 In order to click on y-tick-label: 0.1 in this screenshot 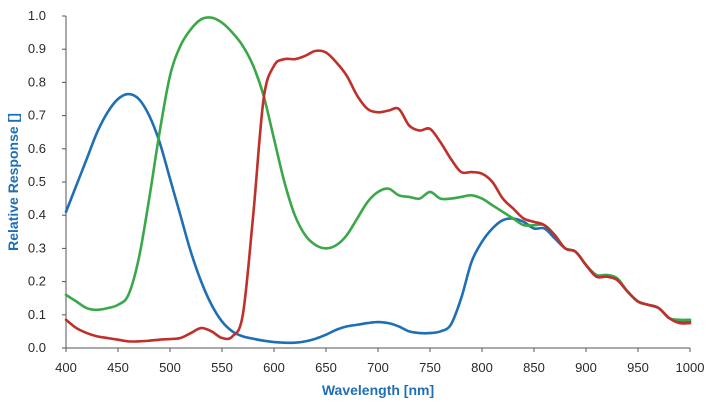, I will do `click(37, 314)`.